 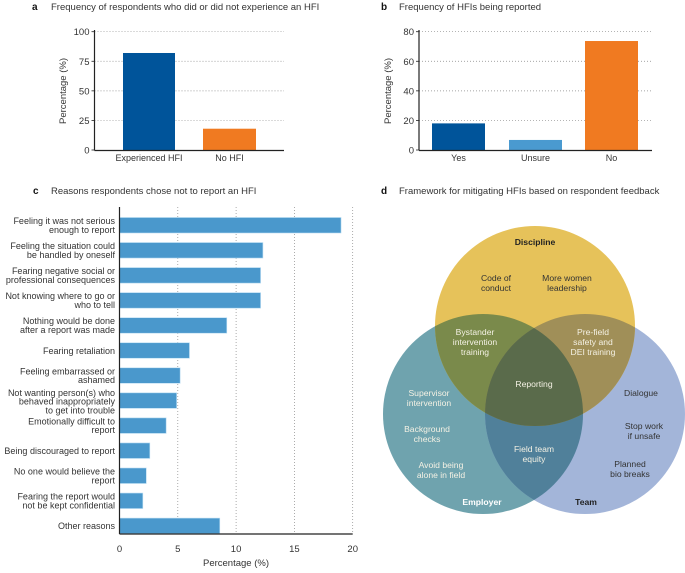 I want to click on venn-item: Supervisor intervention, so click(x=429, y=398).